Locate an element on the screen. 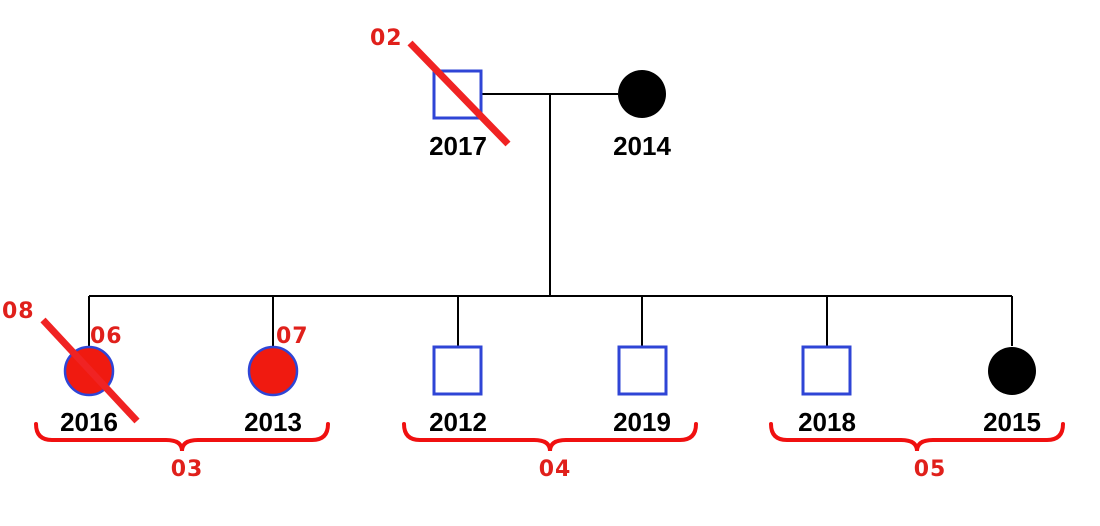 The width and height of the screenshot is (1100, 526). parent-generation: 2017 02 2014 is located at coordinates (520, 93).